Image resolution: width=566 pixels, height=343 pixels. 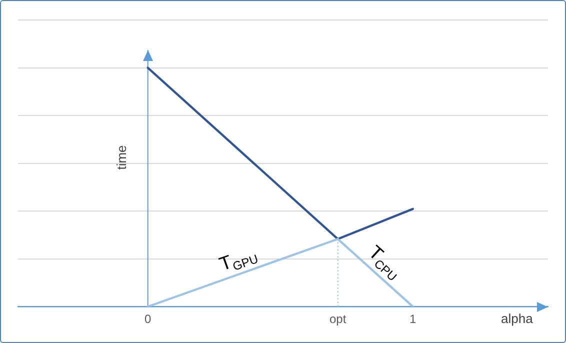 I want to click on y-axis-title: time, so click(x=121, y=157).